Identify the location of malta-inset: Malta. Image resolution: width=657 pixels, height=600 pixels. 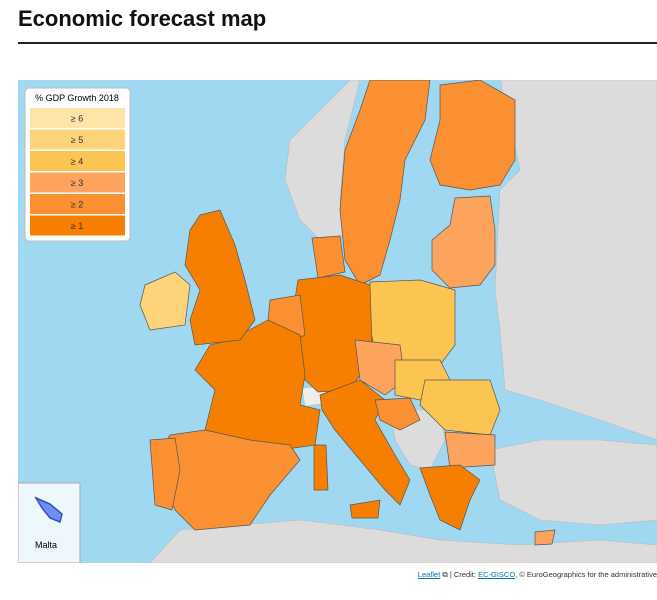
(49, 522).